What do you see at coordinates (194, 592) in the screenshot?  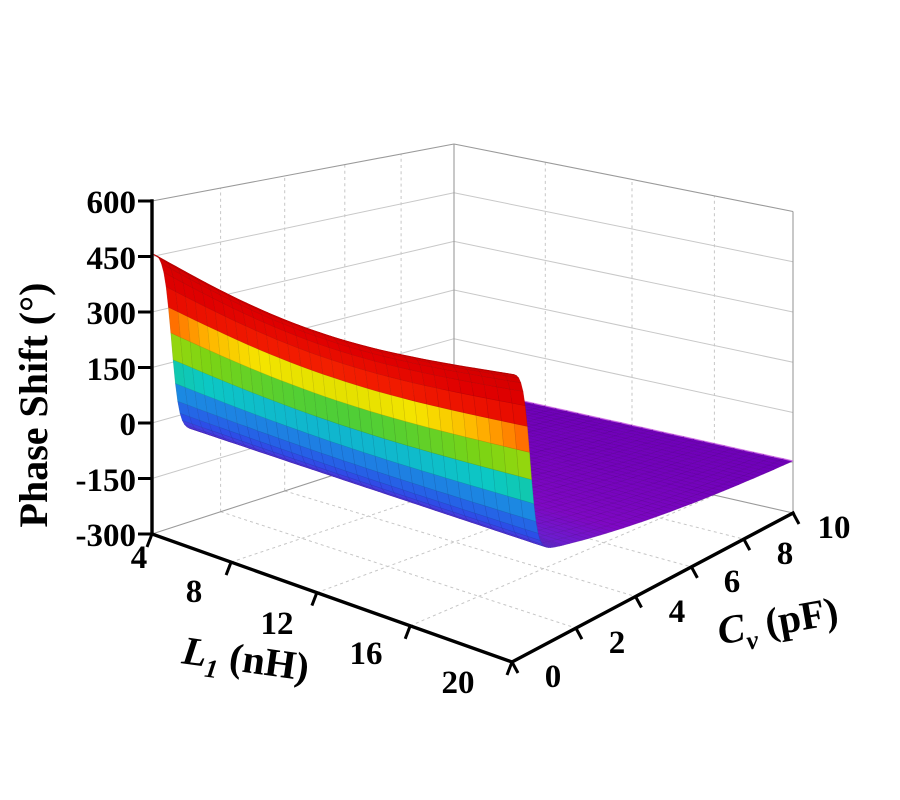 I see `x-tick-label: 8` at bounding box center [194, 592].